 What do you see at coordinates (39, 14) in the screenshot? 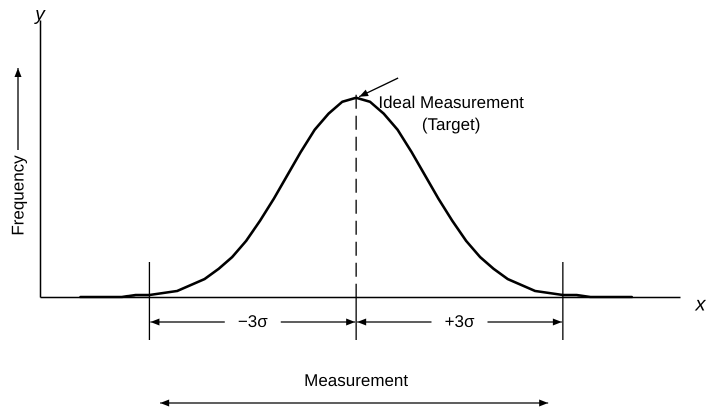
I see `text: y` at bounding box center [39, 14].